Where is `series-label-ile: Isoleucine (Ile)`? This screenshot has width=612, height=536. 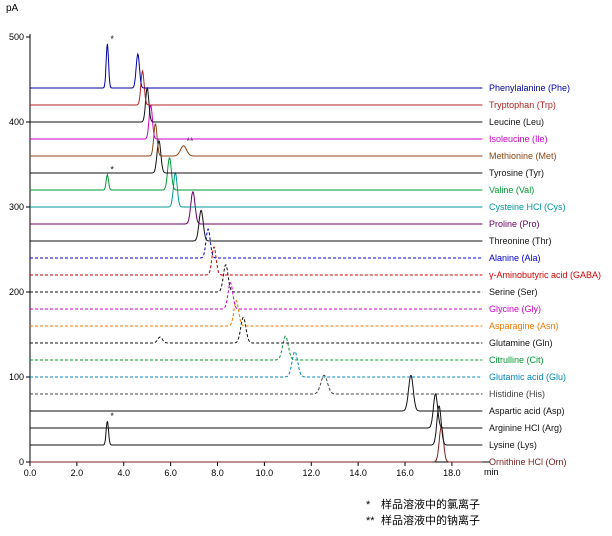 series-label-ile: Isoleucine (Ile) is located at coordinates (518, 139).